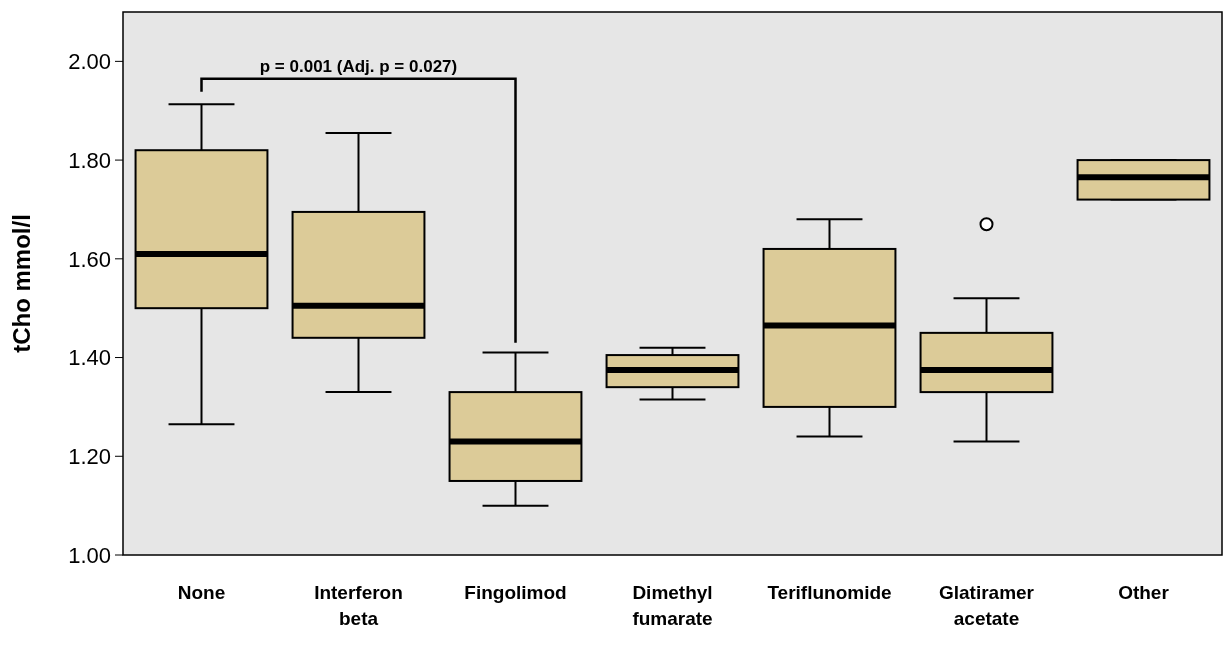 Image resolution: width=1227 pixels, height=648 pixels. What do you see at coordinates (1144, 592) in the screenshot?
I see `x-tick-label: Other` at bounding box center [1144, 592].